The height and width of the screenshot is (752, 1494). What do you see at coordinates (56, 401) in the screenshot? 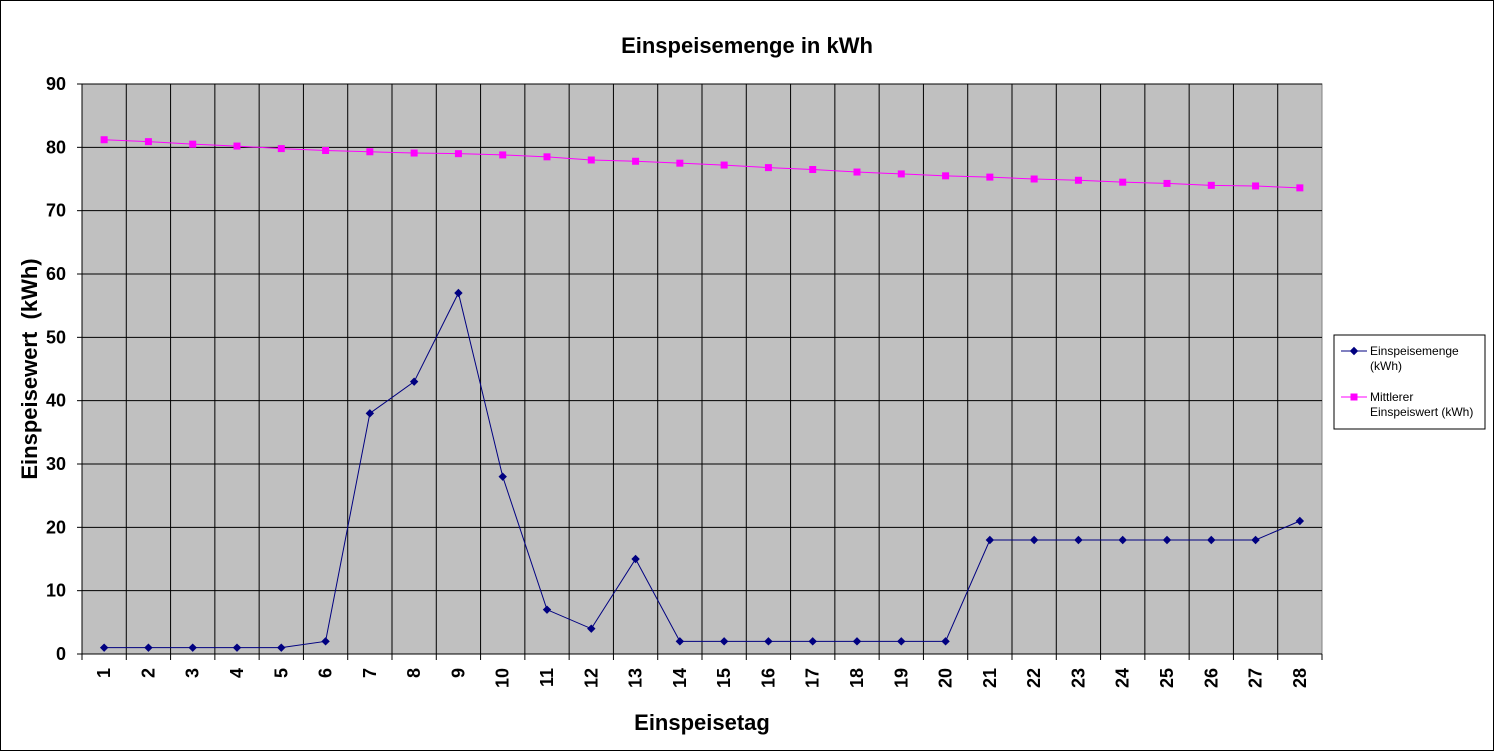
I see `y-tick-label: 40` at bounding box center [56, 401].